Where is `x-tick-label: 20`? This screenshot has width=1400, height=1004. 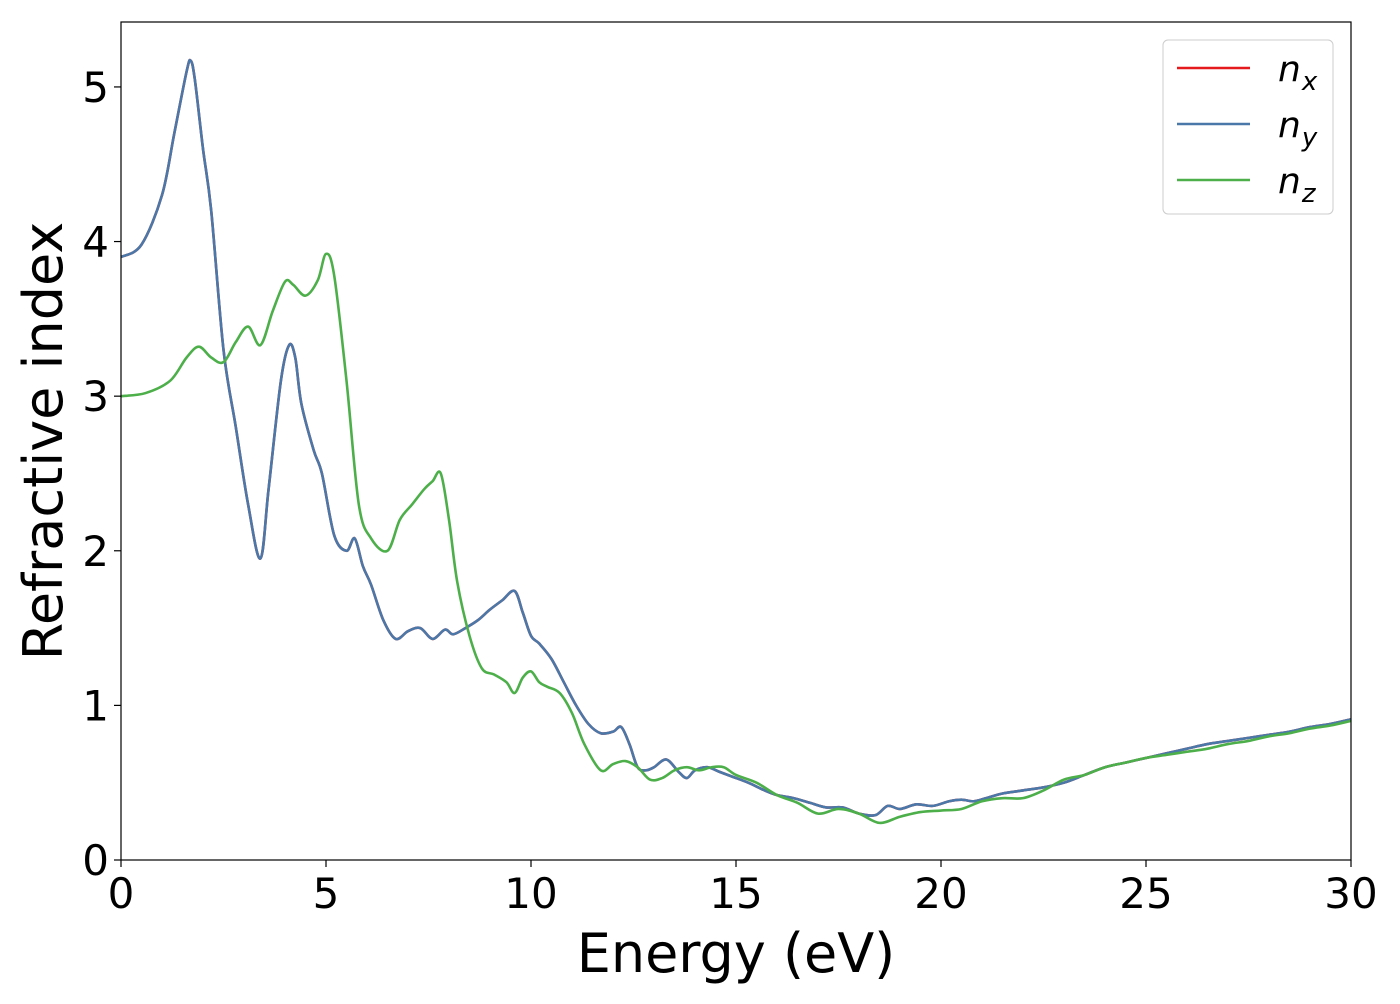
x-tick-label: 20 is located at coordinates (940, 893).